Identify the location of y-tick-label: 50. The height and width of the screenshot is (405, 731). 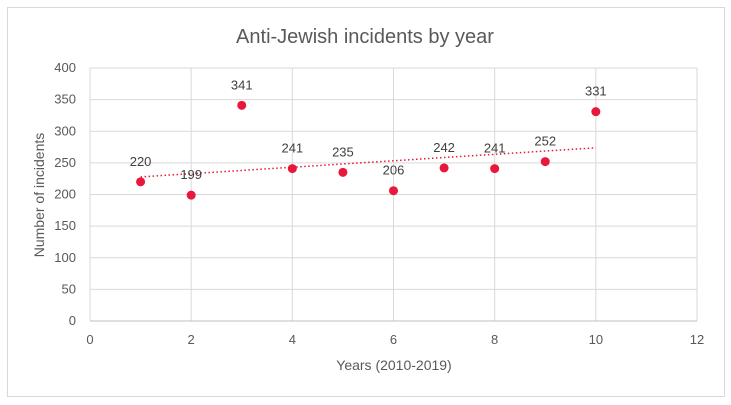
(69, 288).